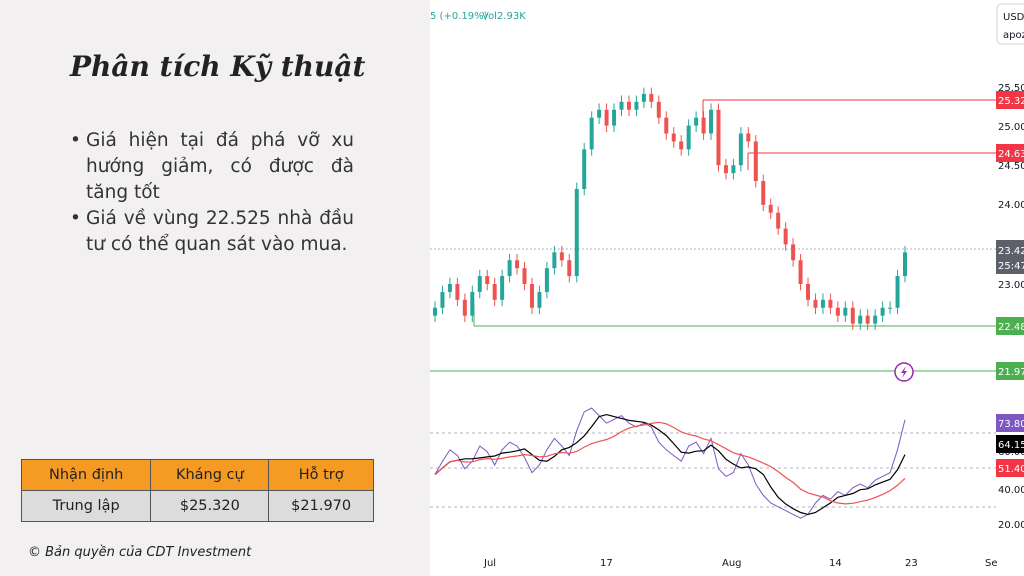 The width and height of the screenshot is (1024, 576). What do you see at coordinates (1011, 490) in the screenshot?
I see `rsi-tick: 40.00` at bounding box center [1011, 490].